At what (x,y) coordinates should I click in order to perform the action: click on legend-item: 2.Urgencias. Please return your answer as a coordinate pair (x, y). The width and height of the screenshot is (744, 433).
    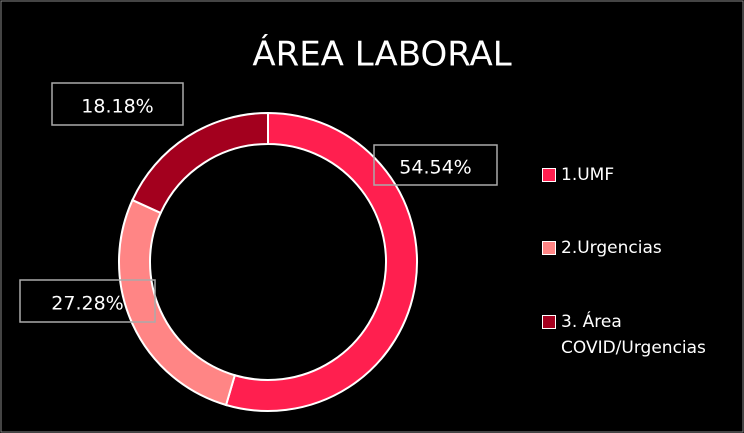
    Looking at the image, I should click on (639, 248).